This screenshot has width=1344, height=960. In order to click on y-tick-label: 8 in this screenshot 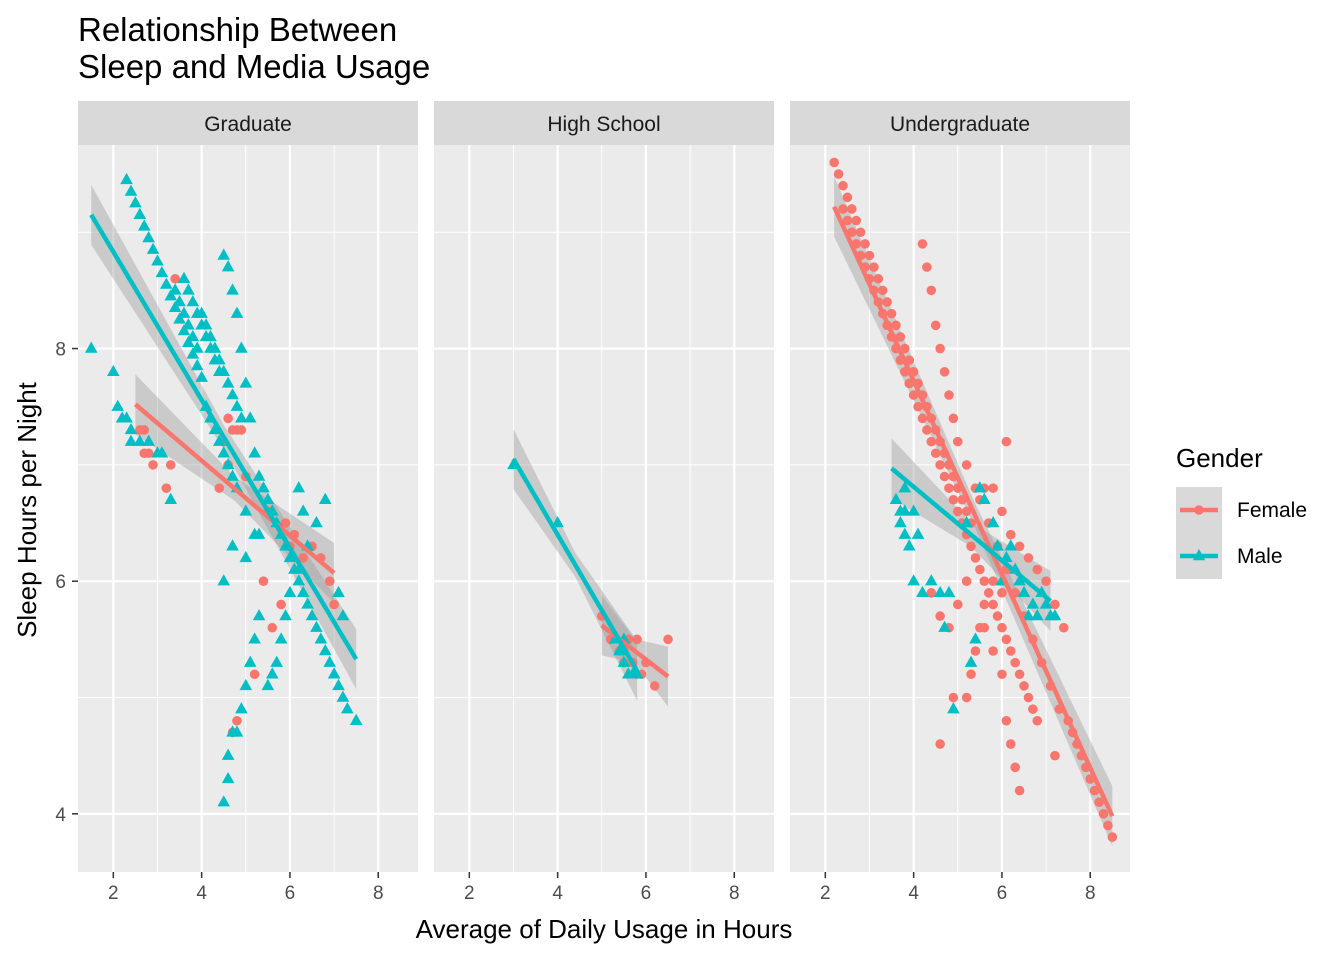, I will do `click(60, 350)`.